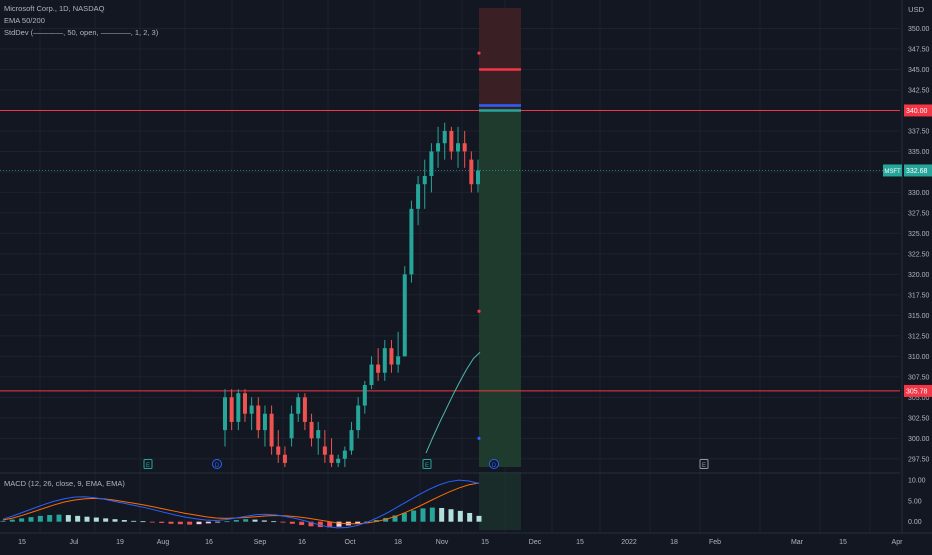 This screenshot has height=555, width=932. I want to click on position-marker-dot, so click(479, 438).